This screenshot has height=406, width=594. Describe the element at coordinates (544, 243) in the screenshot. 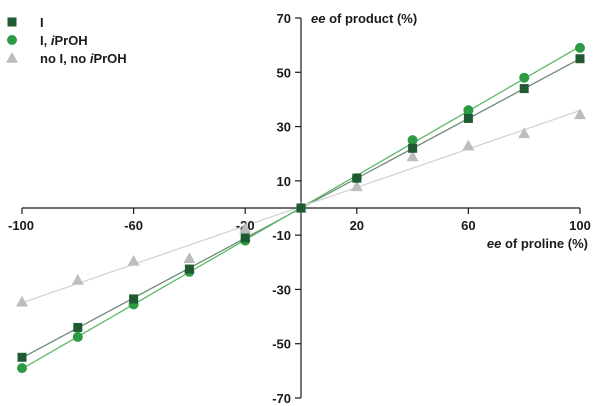

I see `x-axis-title-rest: of proline (%)` at that location.